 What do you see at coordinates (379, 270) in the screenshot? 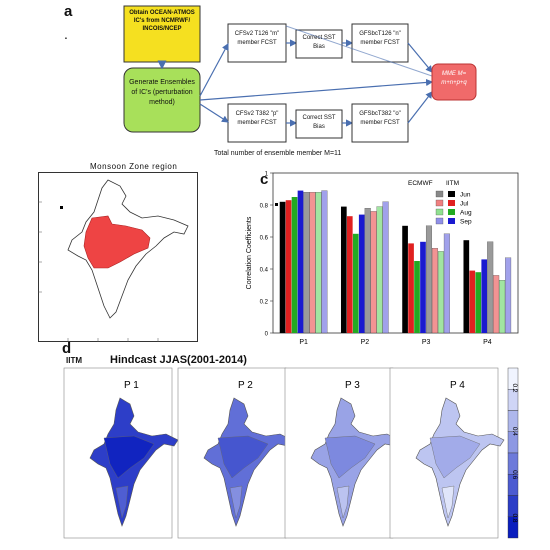
I see `bar-iitm-aug-p2` at bounding box center [379, 270].